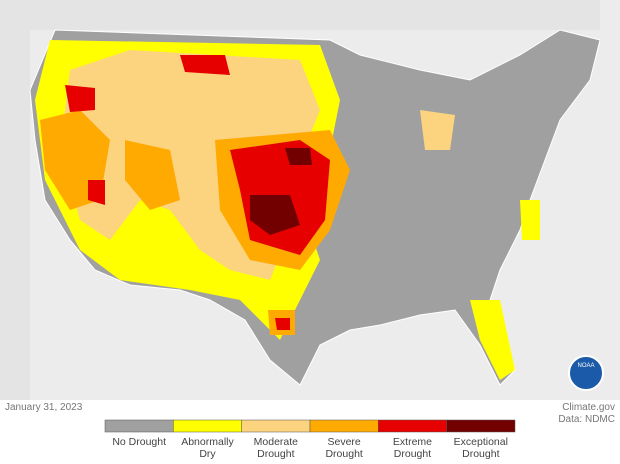 Image resolution: width=620 pixels, height=464 pixels. What do you see at coordinates (586, 419) in the screenshot?
I see `data-credit: Data: NDMC` at bounding box center [586, 419].